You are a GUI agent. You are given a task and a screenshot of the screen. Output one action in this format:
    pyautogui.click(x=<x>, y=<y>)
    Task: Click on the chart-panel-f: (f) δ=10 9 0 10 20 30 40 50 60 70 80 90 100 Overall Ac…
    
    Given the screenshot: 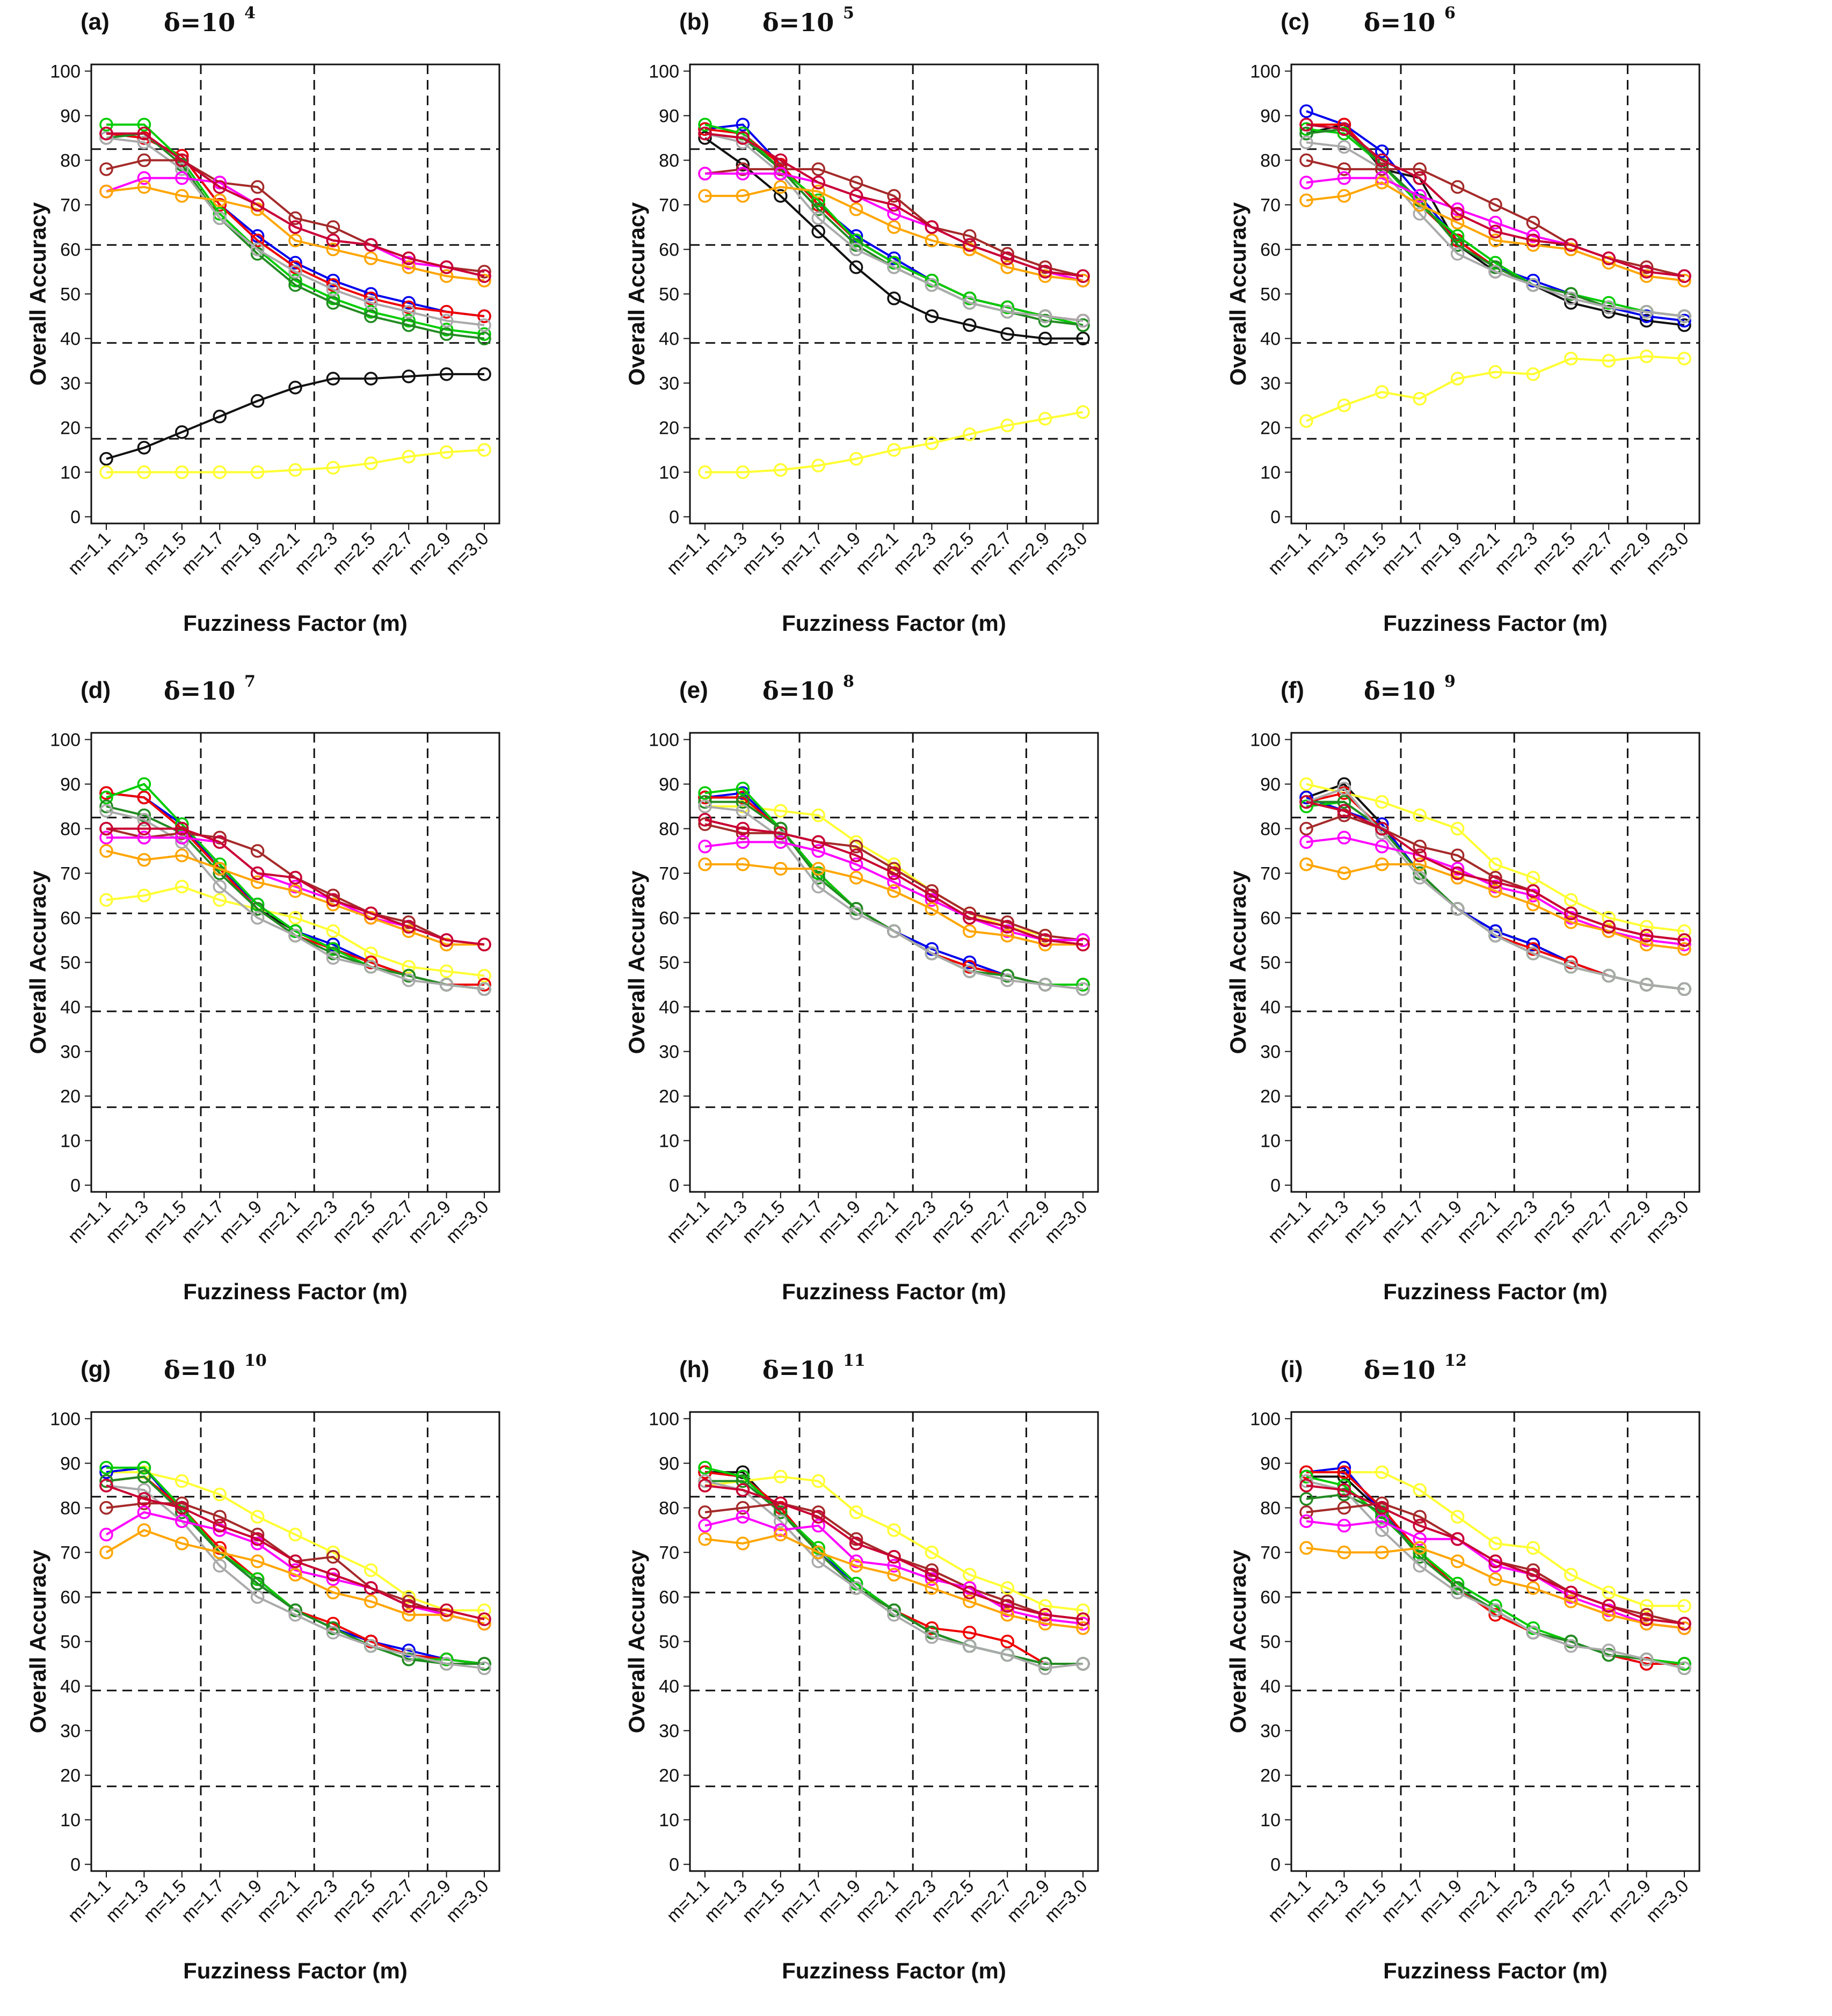 What is the action you would take?
    pyautogui.click(x=1499, y=1002)
    